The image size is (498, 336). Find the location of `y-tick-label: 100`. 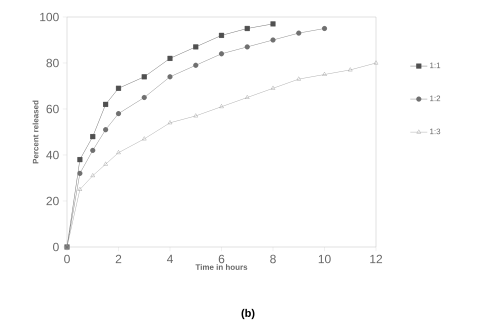

y-tick-label: 100 is located at coordinates (49, 17).